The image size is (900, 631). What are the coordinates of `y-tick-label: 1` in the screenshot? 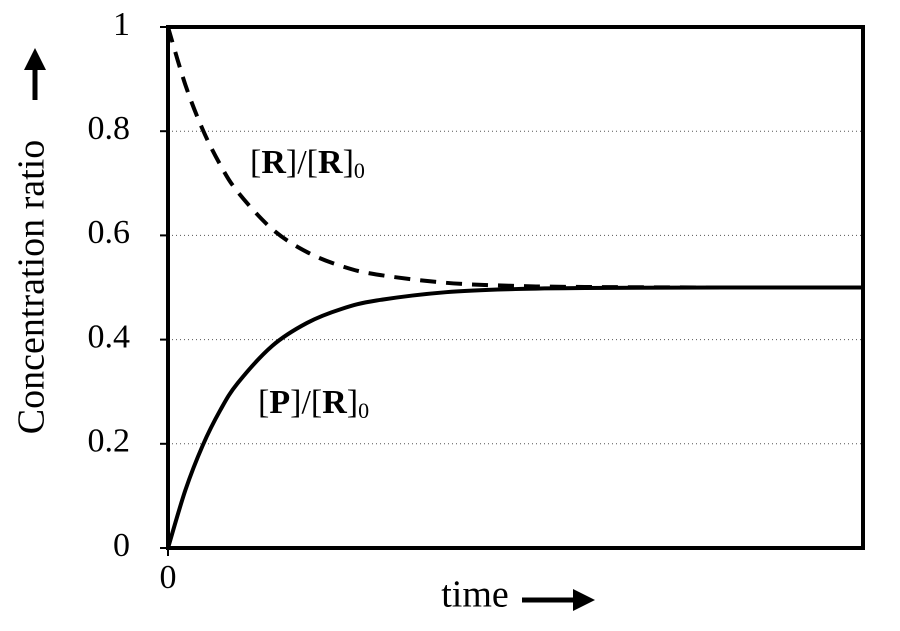 It's located at (121, 24).